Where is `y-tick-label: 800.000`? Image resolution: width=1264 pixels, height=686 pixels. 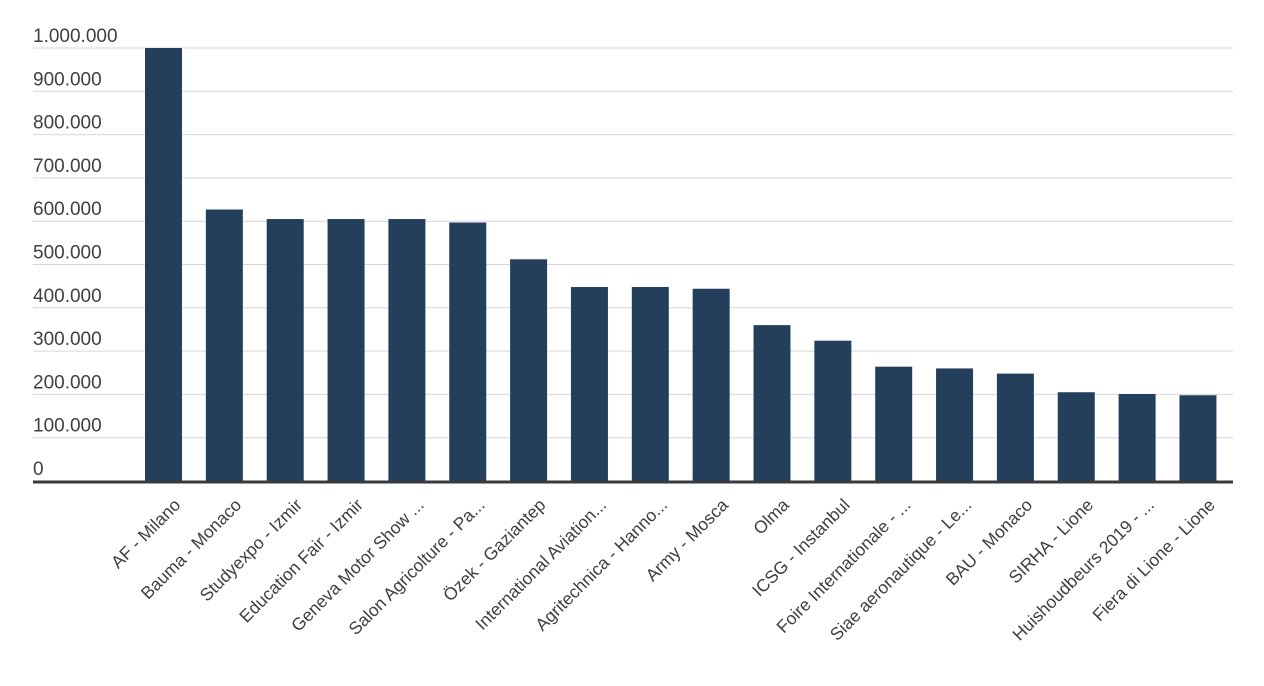 y-tick-label: 800.000 is located at coordinates (67, 123).